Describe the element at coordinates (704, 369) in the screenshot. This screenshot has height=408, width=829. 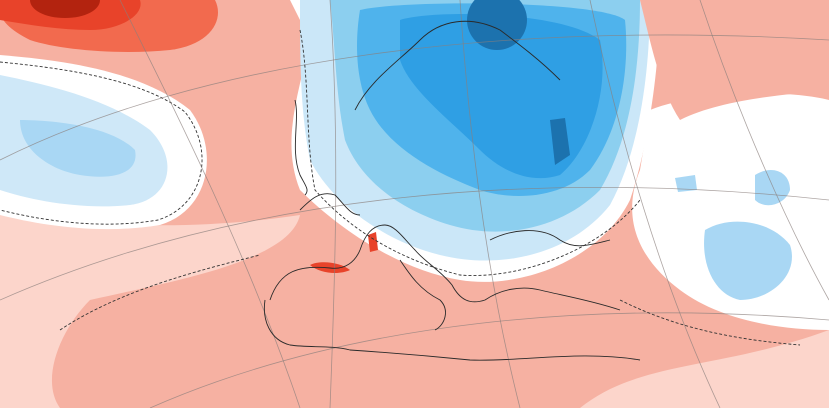
I see `light-anomaly-region` at that location.